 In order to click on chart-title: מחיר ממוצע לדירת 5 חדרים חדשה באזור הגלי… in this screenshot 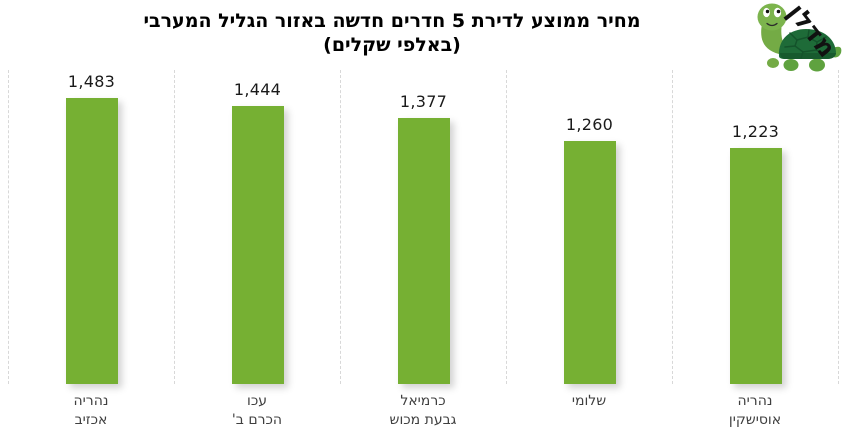, I will do `click(392, 33)`.